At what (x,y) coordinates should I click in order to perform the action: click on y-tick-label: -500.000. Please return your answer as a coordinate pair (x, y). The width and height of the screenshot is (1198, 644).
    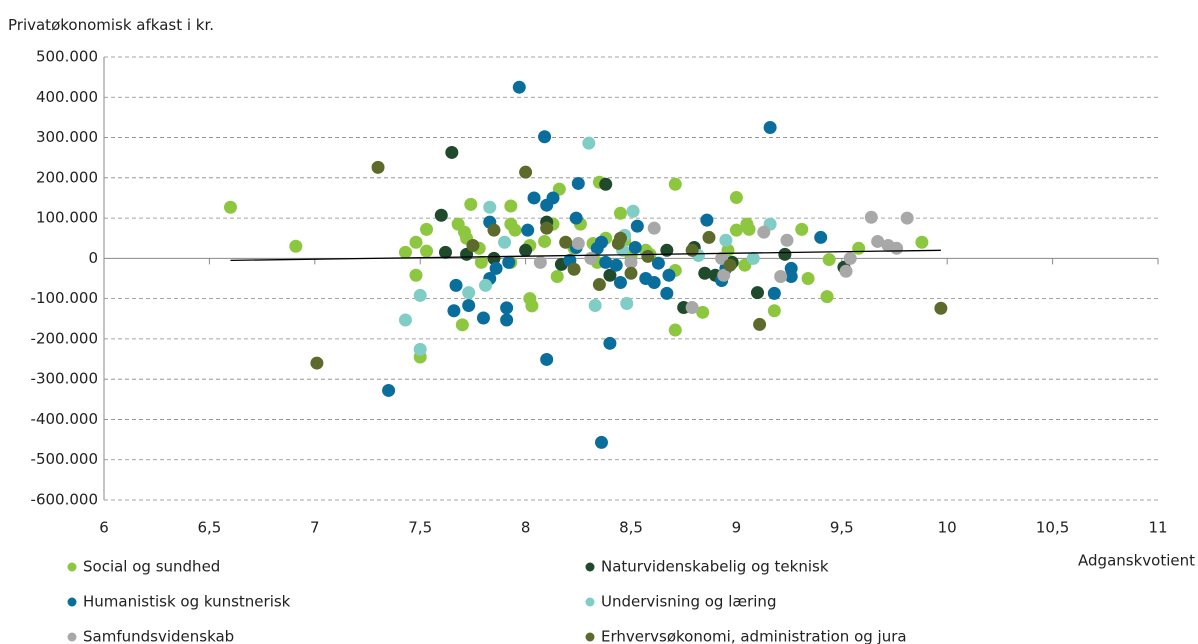
    Looking at the image, I should click on (64, 459).